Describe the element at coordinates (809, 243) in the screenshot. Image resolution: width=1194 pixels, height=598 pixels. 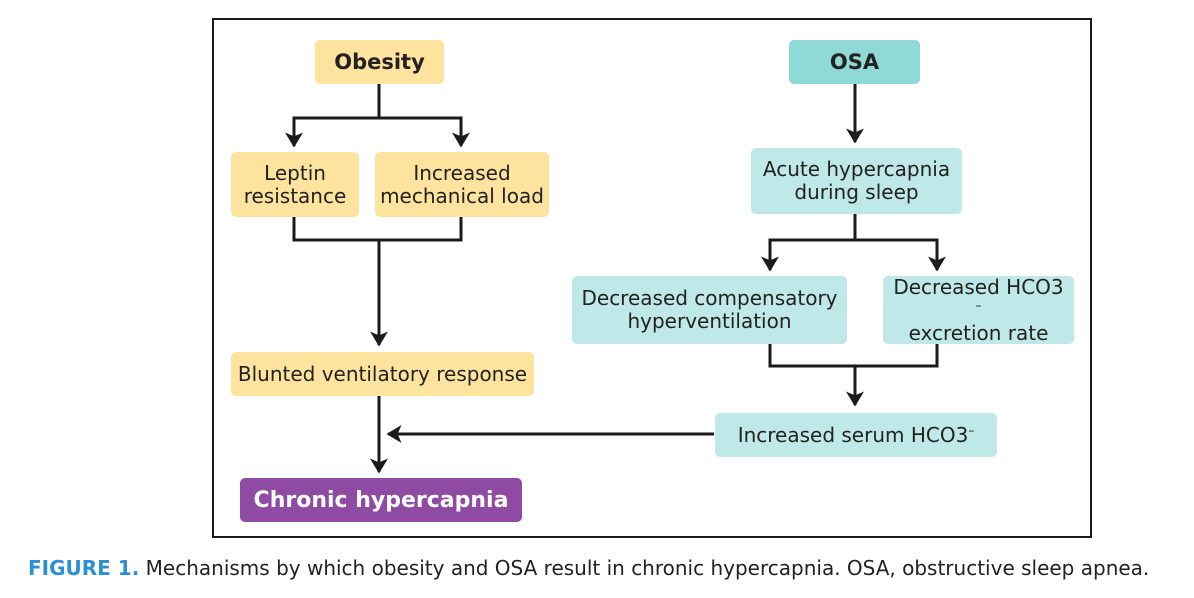
I see `acute-split-arrow-left` at that location.